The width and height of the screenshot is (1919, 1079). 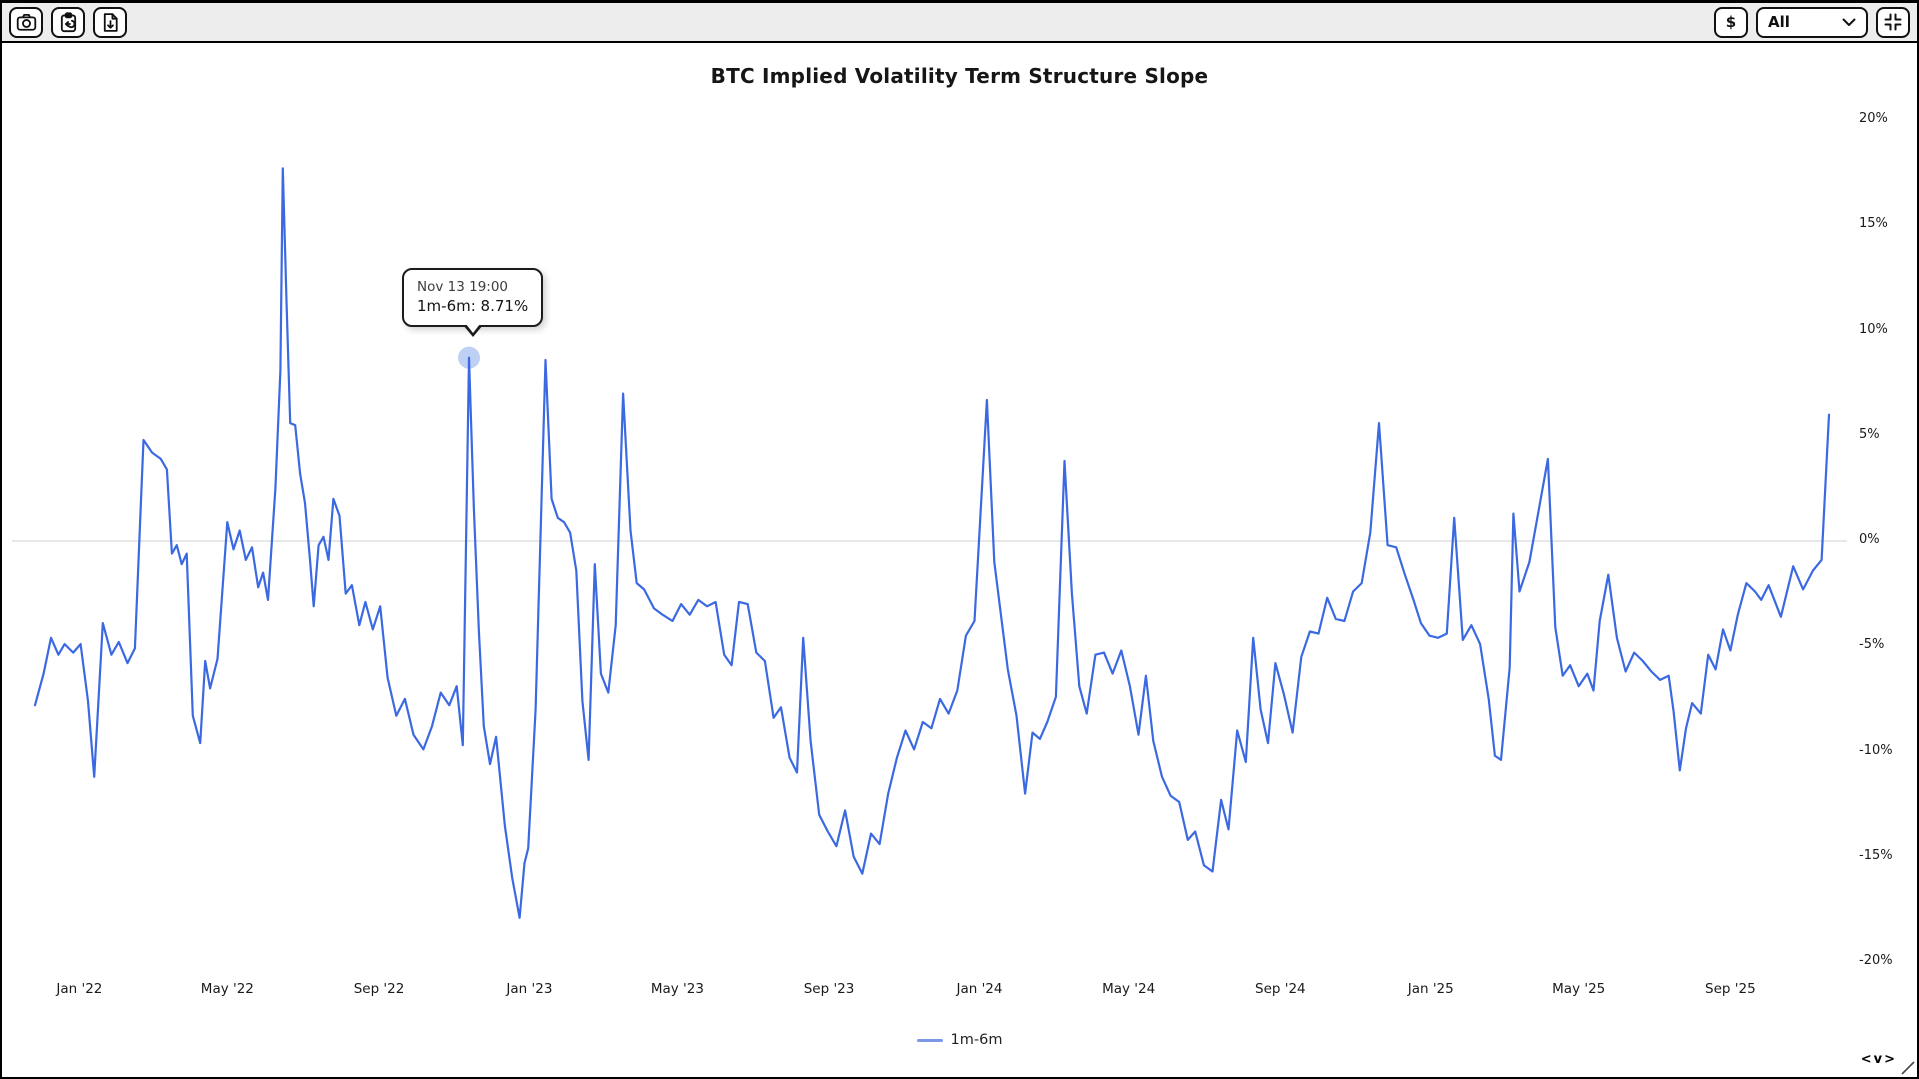 I want to click on camera-icon, so click(x=26, y=22).